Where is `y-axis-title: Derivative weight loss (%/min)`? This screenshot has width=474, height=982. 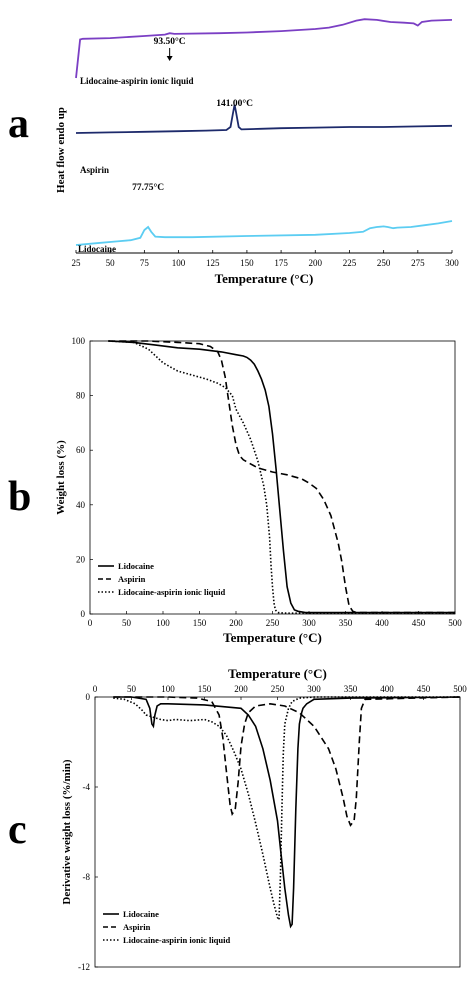 y-axis-title: Derivative weight loss (%/min) is located at coordinates (67, 831).